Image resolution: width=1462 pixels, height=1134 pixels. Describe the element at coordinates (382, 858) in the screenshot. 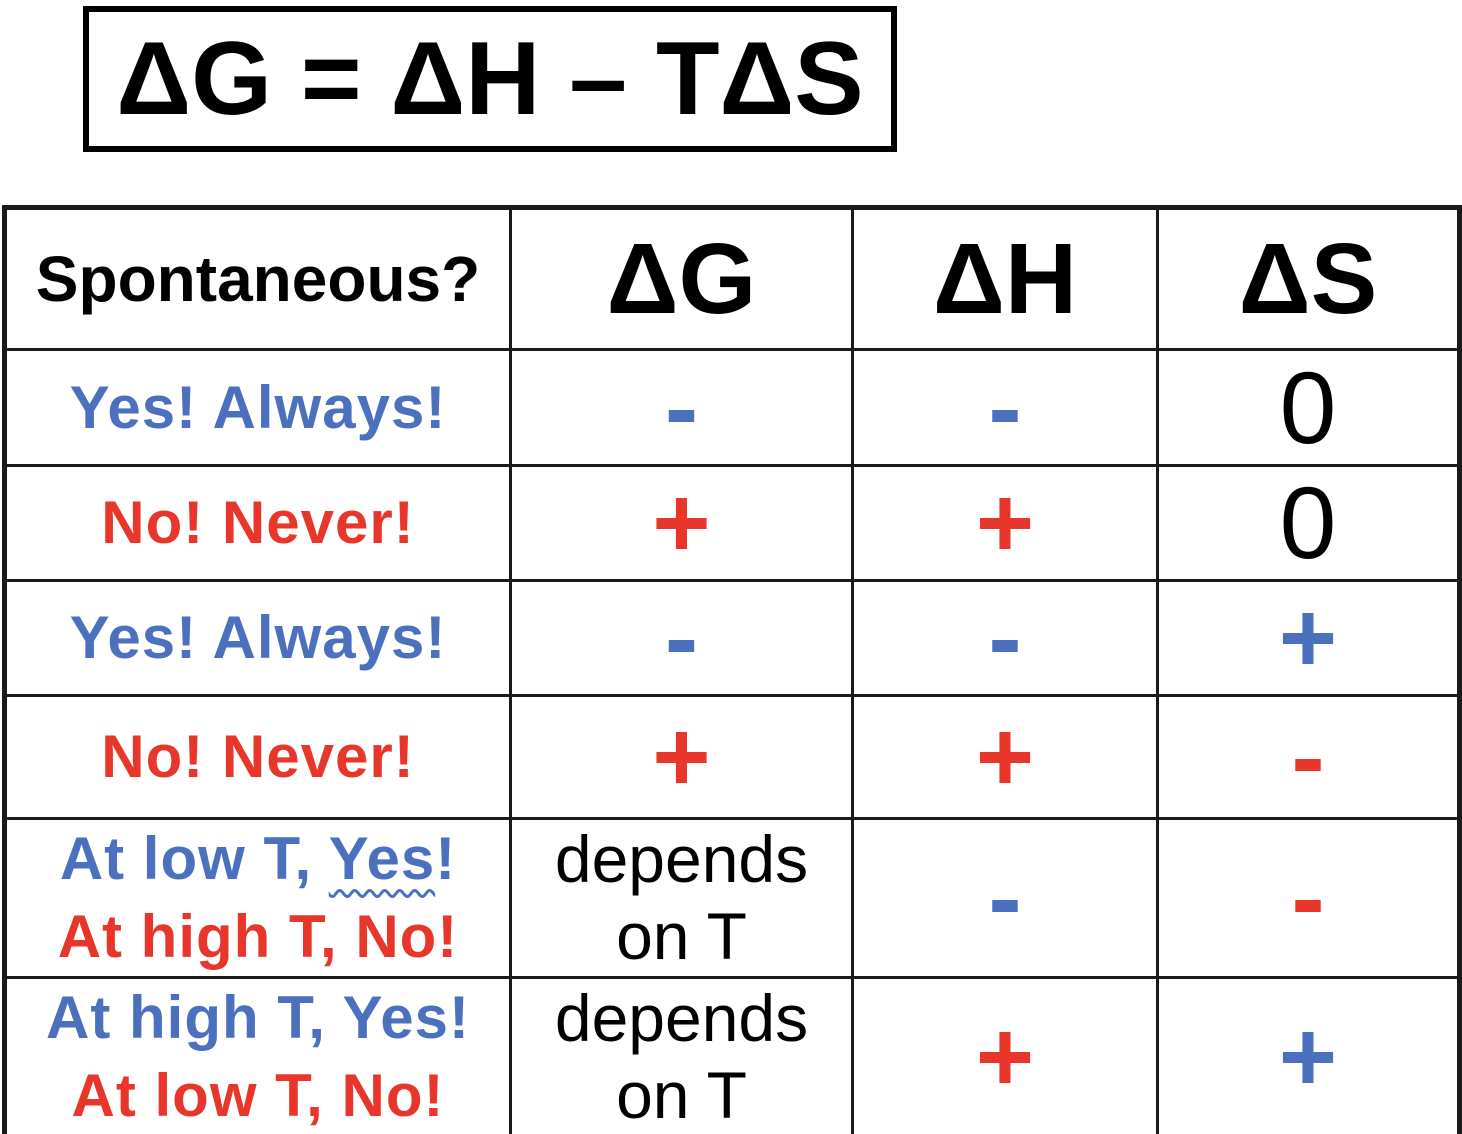

I see `label-segment-wavy-underline: Yes` at that location.